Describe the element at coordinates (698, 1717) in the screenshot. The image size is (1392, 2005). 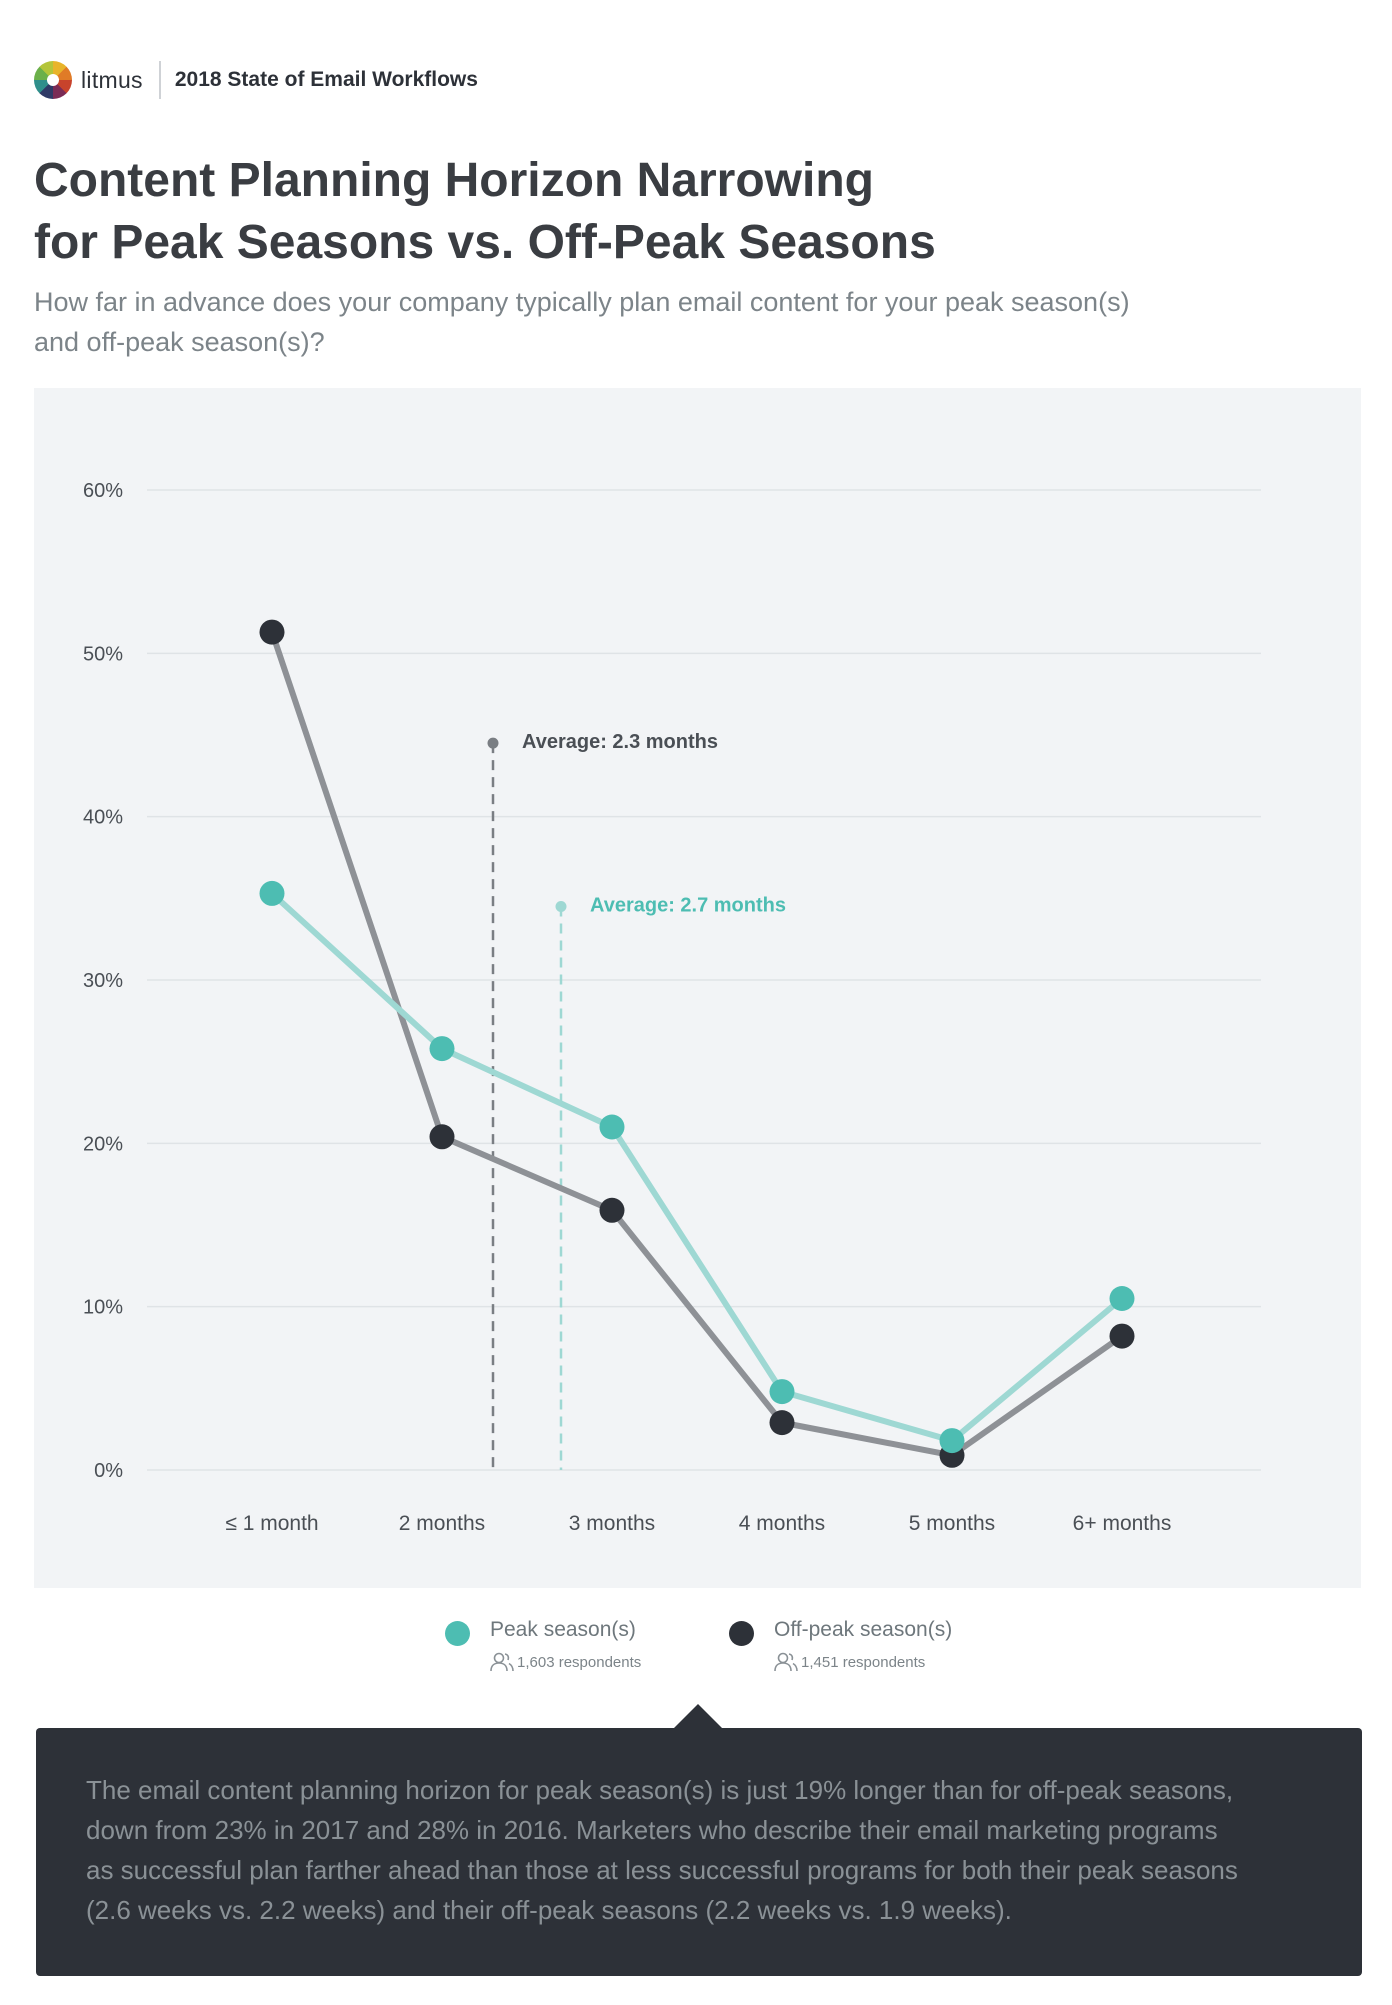
I see `callout-pointer` at that location.